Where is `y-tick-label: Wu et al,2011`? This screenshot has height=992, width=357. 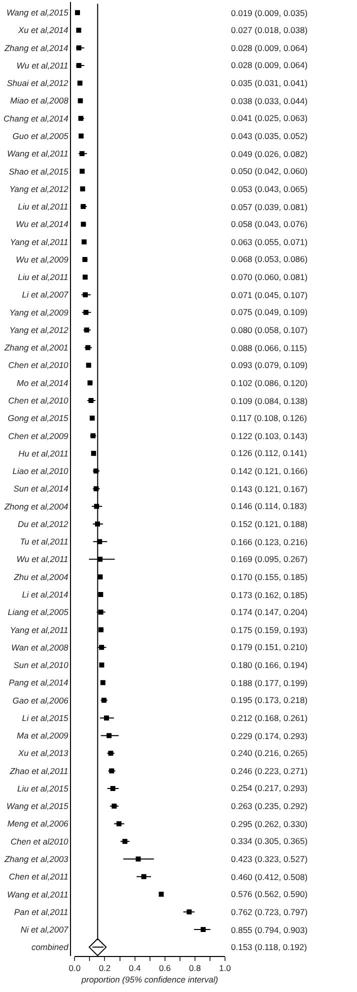
y-tick-label: Wu et al,2011 is located at coordinates (42, 65).